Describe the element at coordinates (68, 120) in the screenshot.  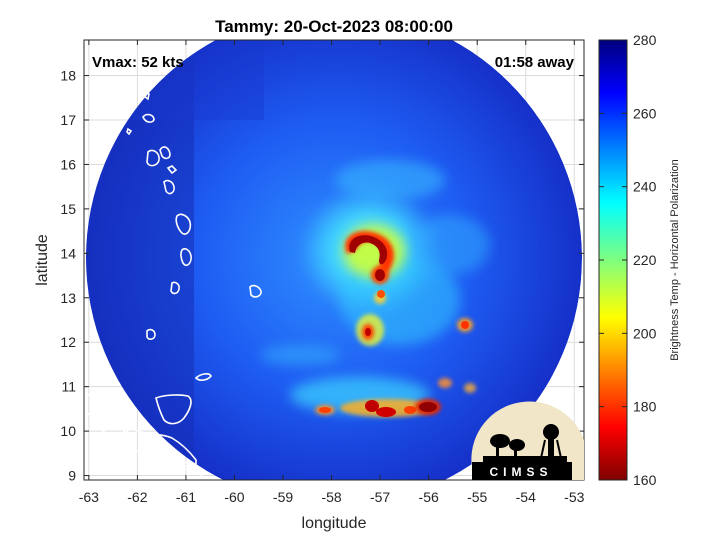
I see `y-tick-label: 17` at that location.